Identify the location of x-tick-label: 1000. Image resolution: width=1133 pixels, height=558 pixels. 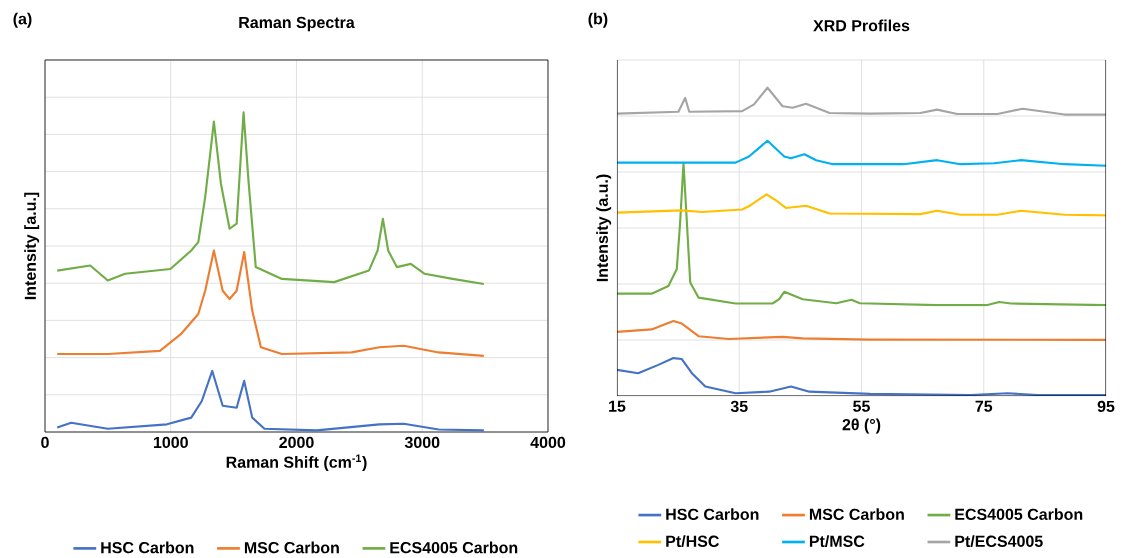
(170, 442).